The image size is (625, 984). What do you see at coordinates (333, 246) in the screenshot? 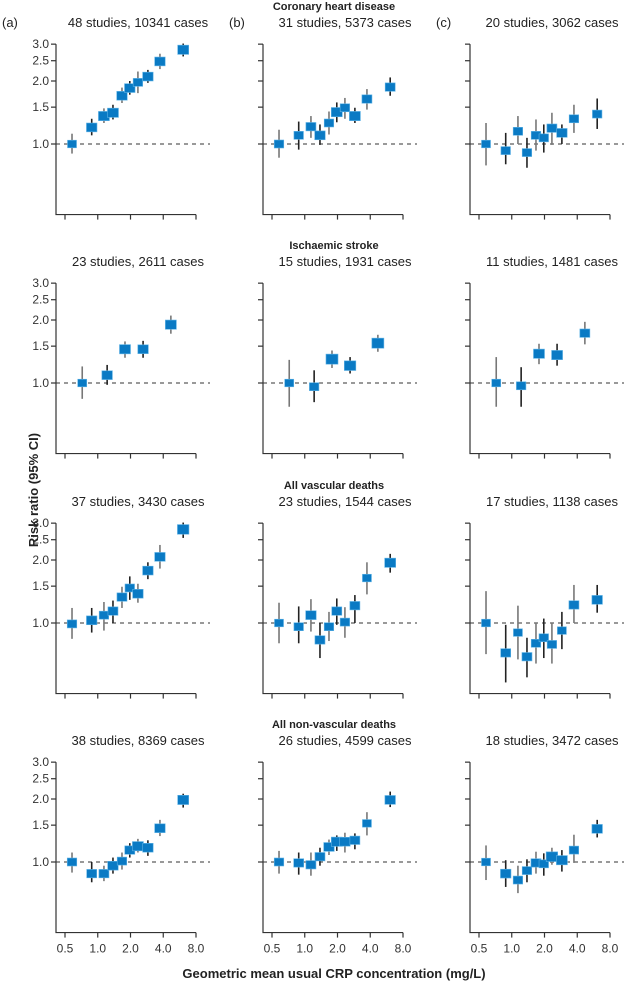
I see `row-title: Ischaemic stroke` at bounding box center [333, 246].